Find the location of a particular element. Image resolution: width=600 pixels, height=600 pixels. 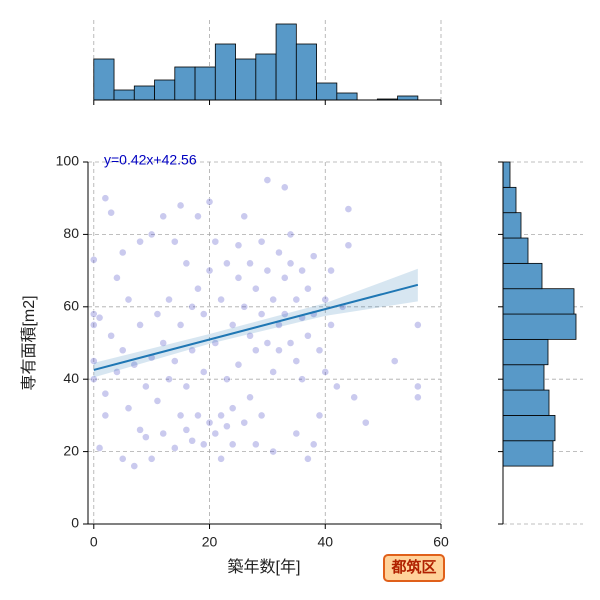

badge-box is located at coordinates (414, 568).